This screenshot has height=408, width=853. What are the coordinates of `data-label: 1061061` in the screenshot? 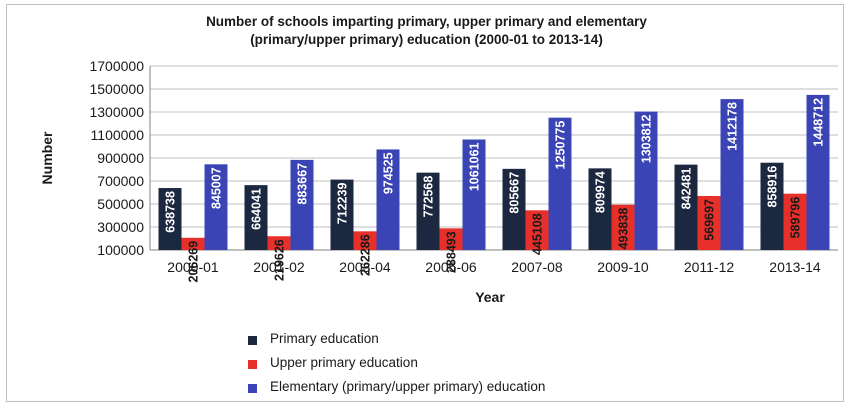 It's located at (475, 166).